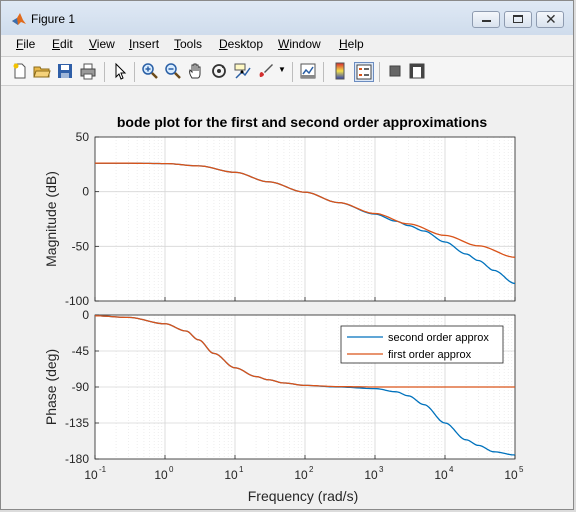  Describe the element at coordinates (521, 469) in the screenshot. I see `x-tick-exponent: 5` at that location.